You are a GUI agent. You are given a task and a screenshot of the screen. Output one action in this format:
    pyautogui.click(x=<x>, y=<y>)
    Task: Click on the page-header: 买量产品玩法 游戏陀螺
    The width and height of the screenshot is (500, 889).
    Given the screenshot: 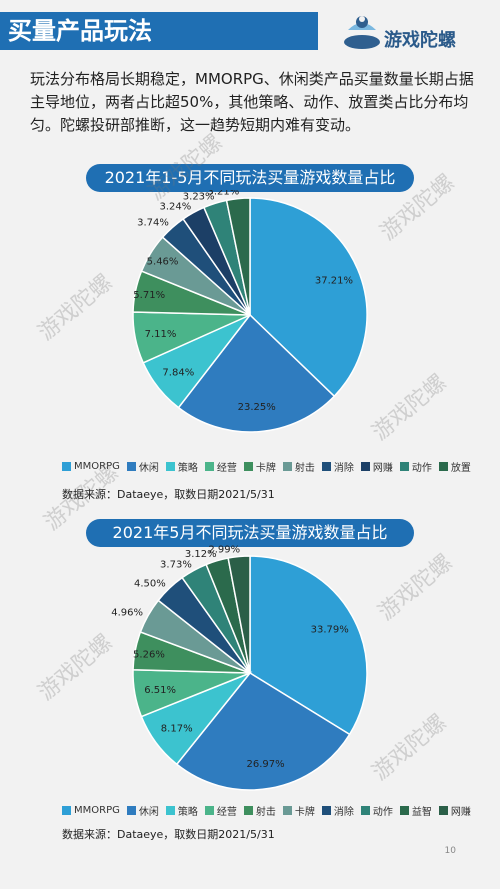 What is the action you would take?
    pyautogui.click(x=250, y=30)
    